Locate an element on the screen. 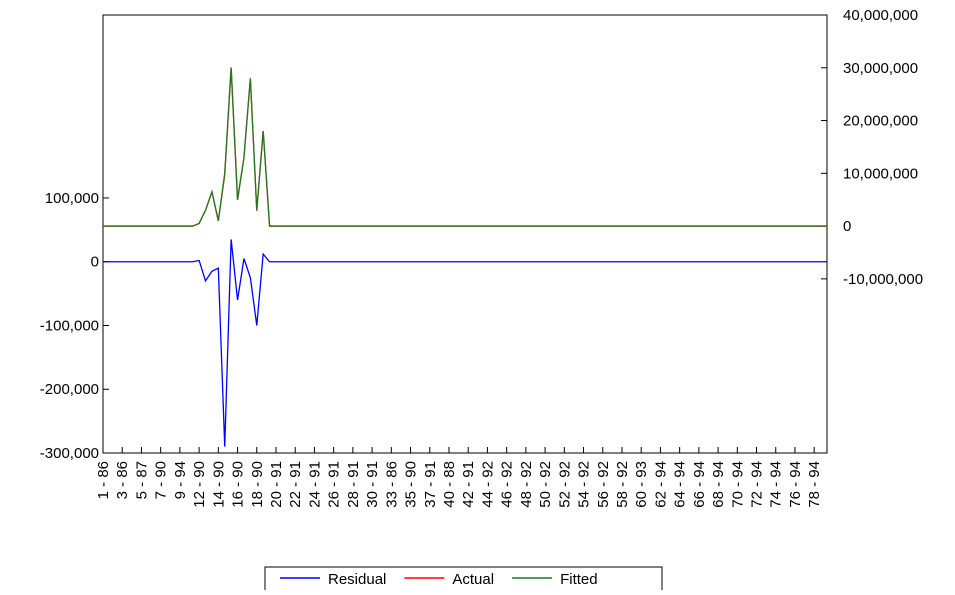 This screenshot has width=955, height=595. x-tick-label: 78 - 94 is located at coordinates (814, 484).